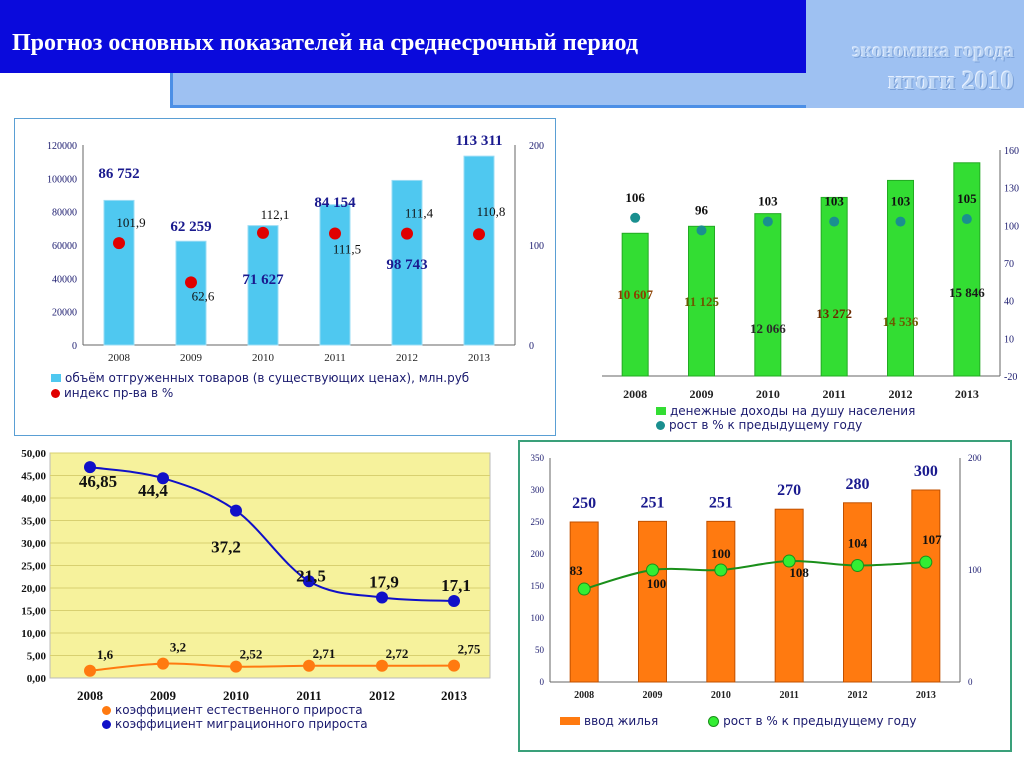 Image resolution: width=1024 pixels, height=768 pixels. Describe the element at coordinates (241, 724) in the screenshot. I see `legend-label-migration: коэффициент миграционного прироста` at that location.